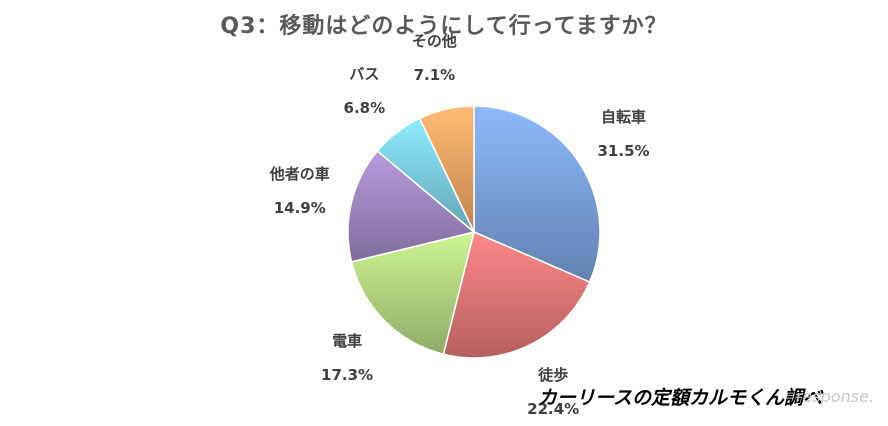 This screenshot has height=426, width=888. Describe the element at coordinates (364, 73) in the screenshot. I see `slice-category-label: バス` at that location.